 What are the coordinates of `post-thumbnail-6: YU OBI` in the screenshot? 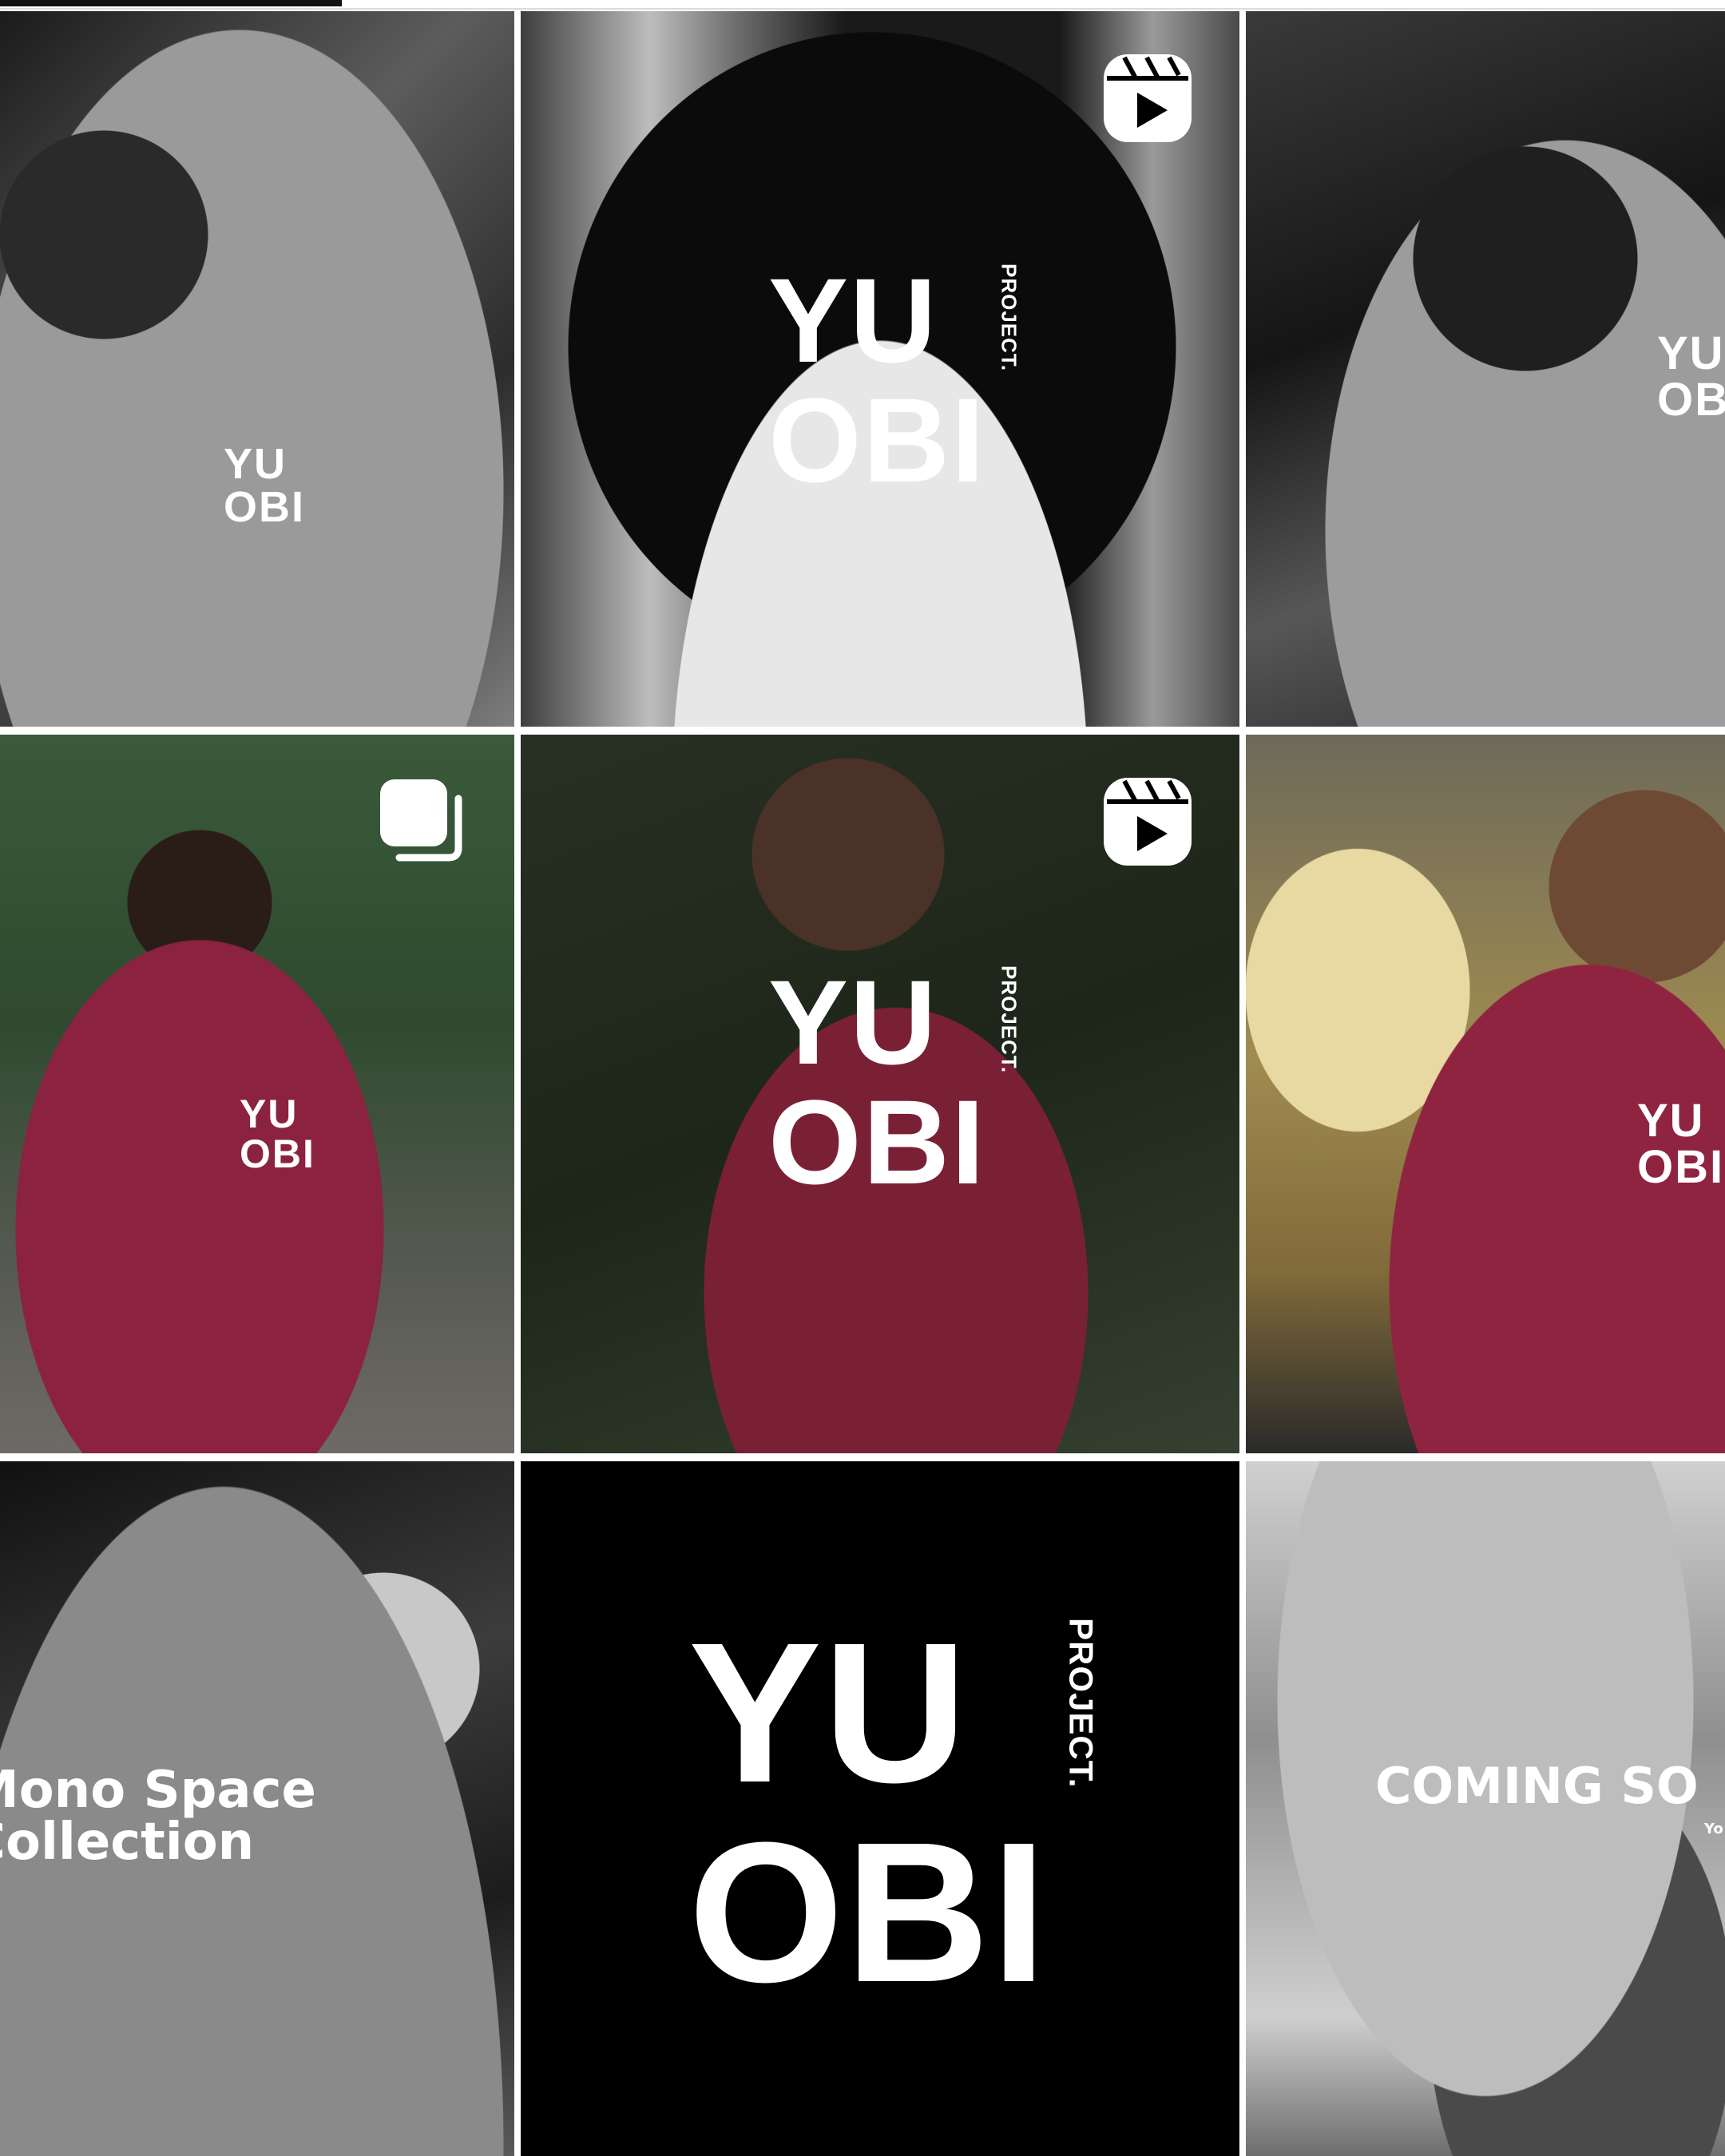 It's located at (1486, 1094).